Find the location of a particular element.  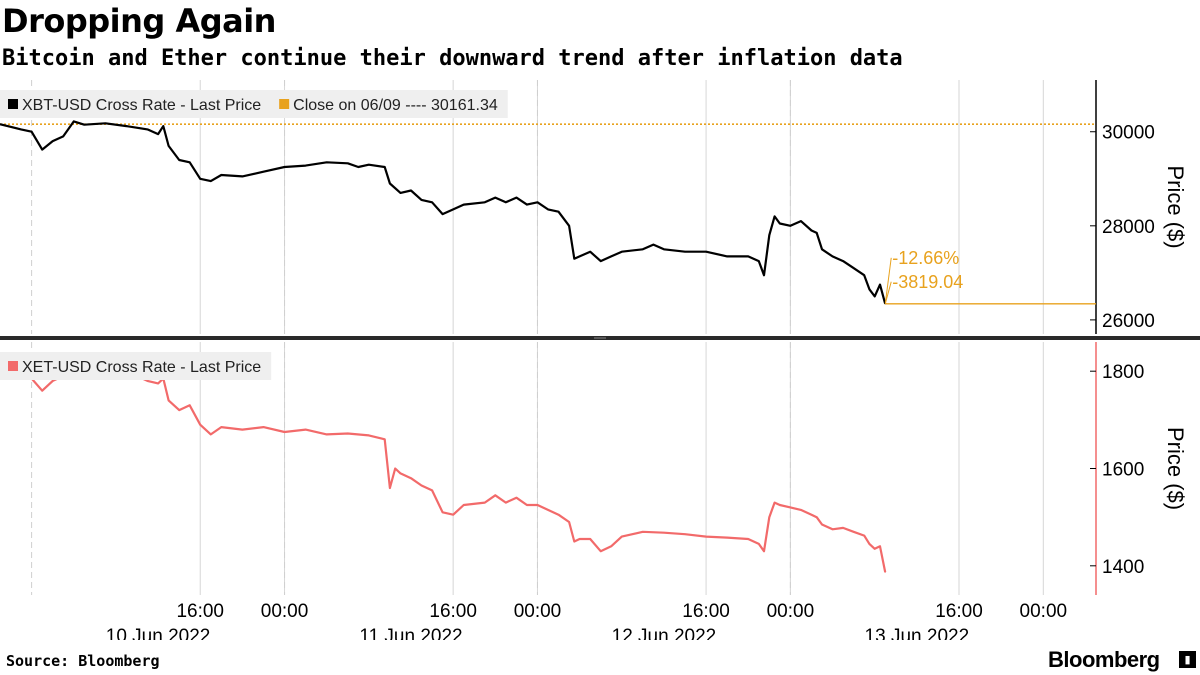

x-date-label: 12 Jun 2022 is located at coordinates (664, 633).